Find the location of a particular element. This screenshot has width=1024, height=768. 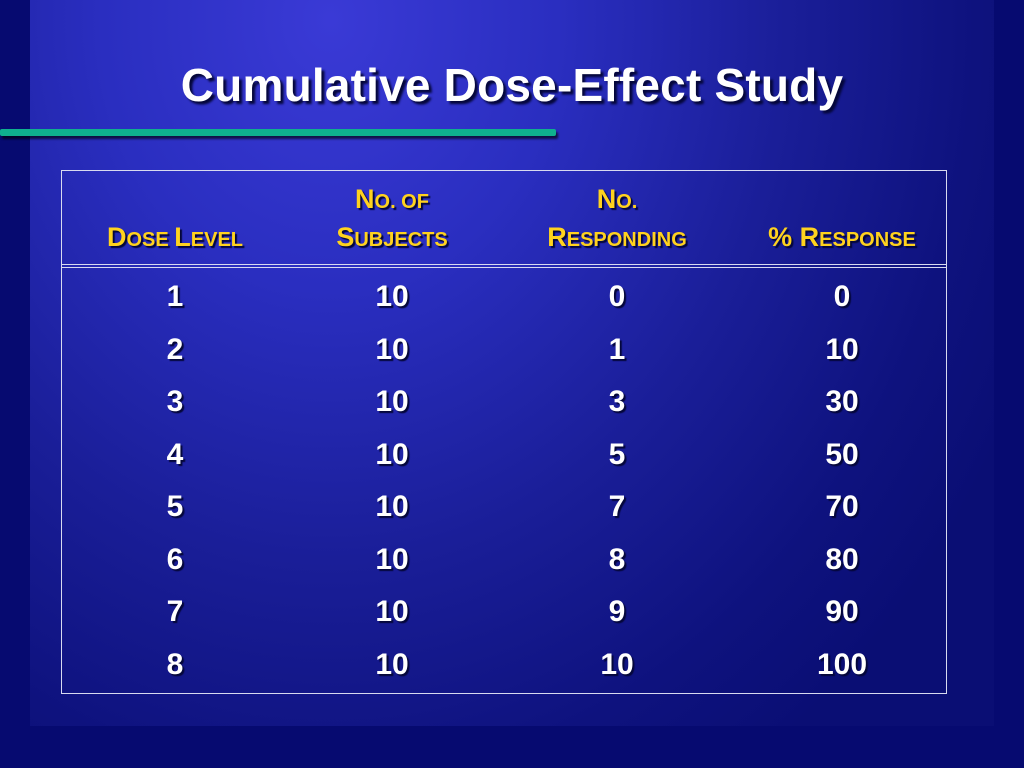

column-header-text: S is located at coordinates (345, 237).